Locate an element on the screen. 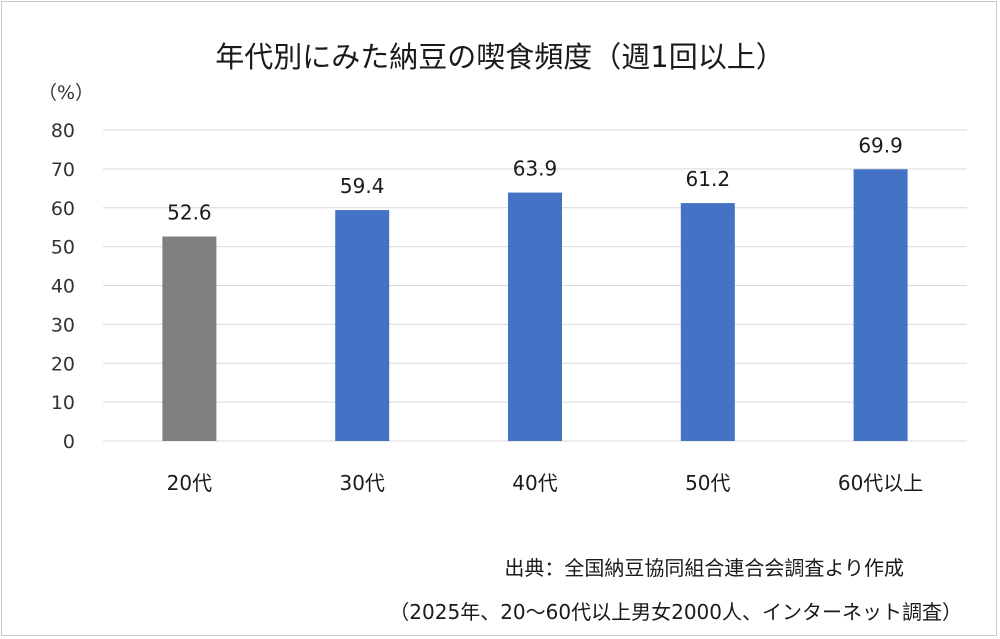 This screenshot has width=1000, height=639. chart-title: 年代別にみた納豆の喫食頻度（週1回以上） is located at coordinates (500, 57).